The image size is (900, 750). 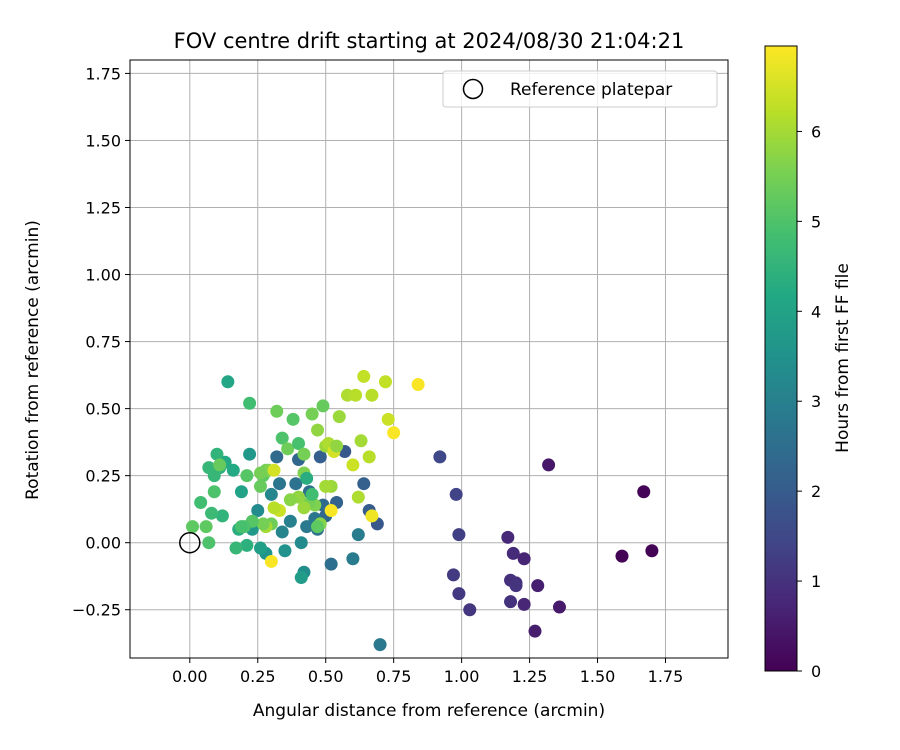 I want to click on colorbar-tick-label: 2, so click(x=816, y=491).